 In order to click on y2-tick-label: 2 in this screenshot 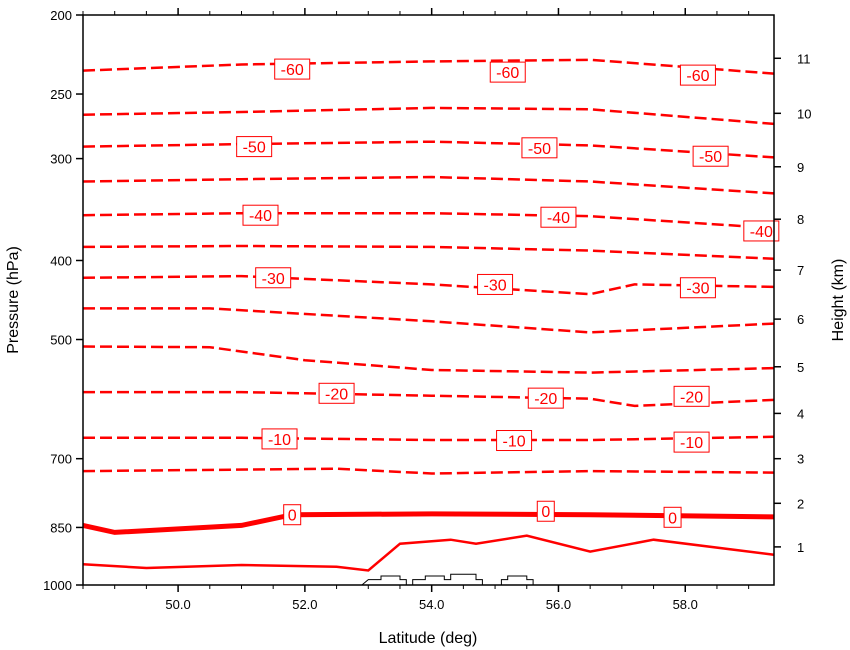, I will do `click(800, 503)`.